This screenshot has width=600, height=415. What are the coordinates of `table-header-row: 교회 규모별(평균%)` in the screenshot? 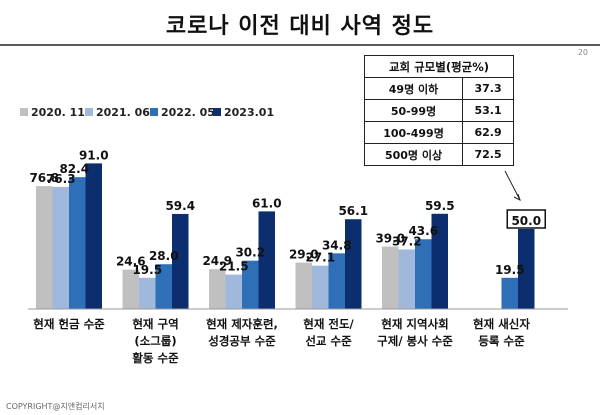 It's located at (439, 66).